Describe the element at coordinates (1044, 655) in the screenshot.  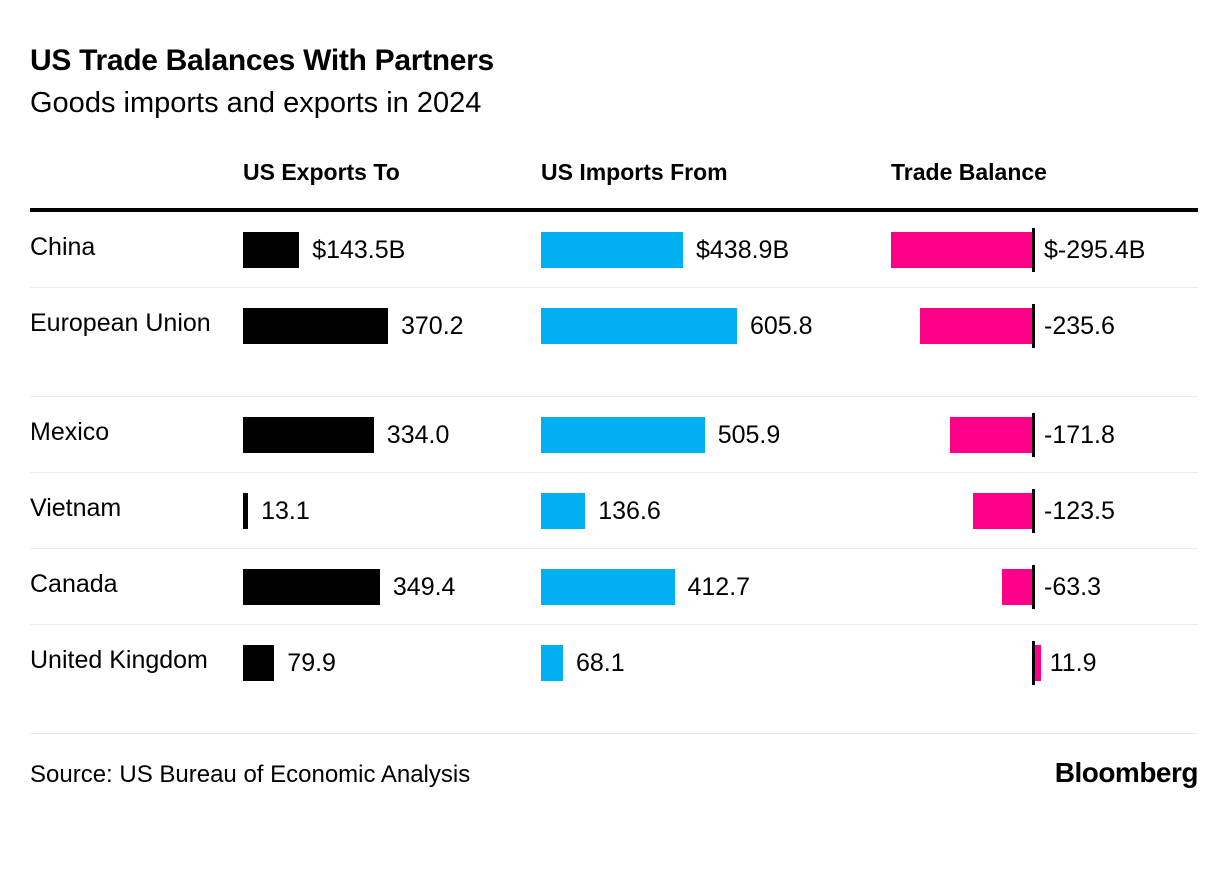
I see `balance-cell: 11.9` at that location.